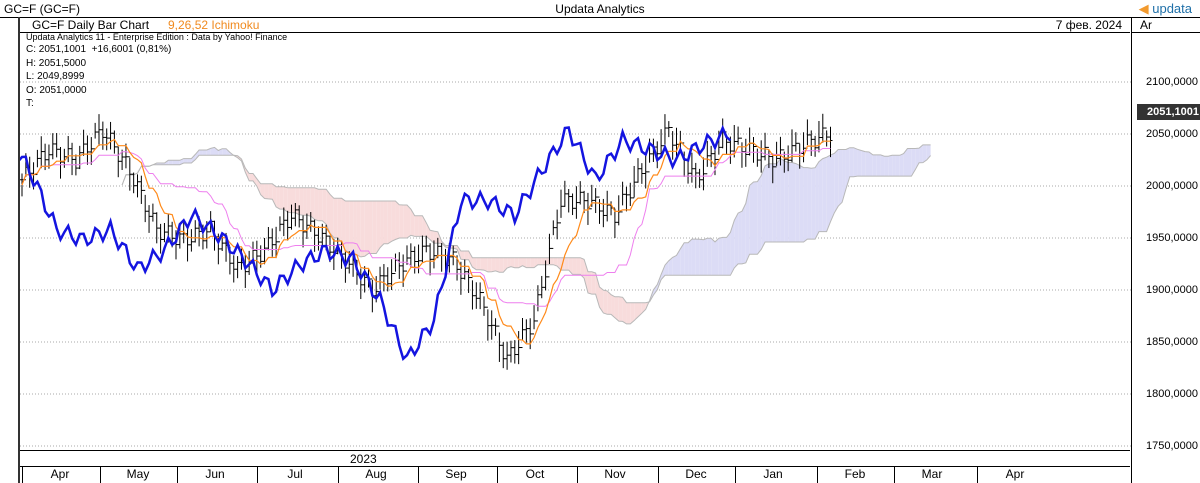  What do you see at coordinates (1146, 25) in the screenshot?
I see `axis-label: Ar` at bounding box center [1146, 25].